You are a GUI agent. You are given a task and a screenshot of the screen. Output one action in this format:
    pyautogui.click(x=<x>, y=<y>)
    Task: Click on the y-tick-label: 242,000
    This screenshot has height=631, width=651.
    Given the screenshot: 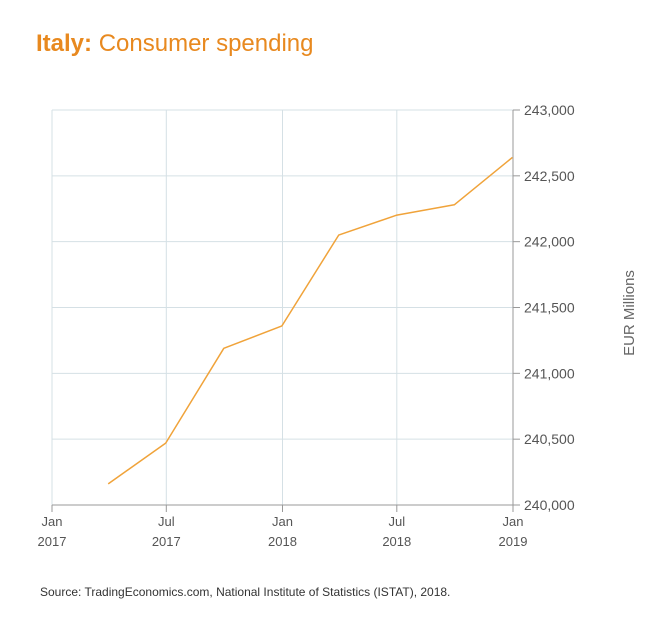 What is the action you would take?
    pyautogui.click(x=549, y=242)
    